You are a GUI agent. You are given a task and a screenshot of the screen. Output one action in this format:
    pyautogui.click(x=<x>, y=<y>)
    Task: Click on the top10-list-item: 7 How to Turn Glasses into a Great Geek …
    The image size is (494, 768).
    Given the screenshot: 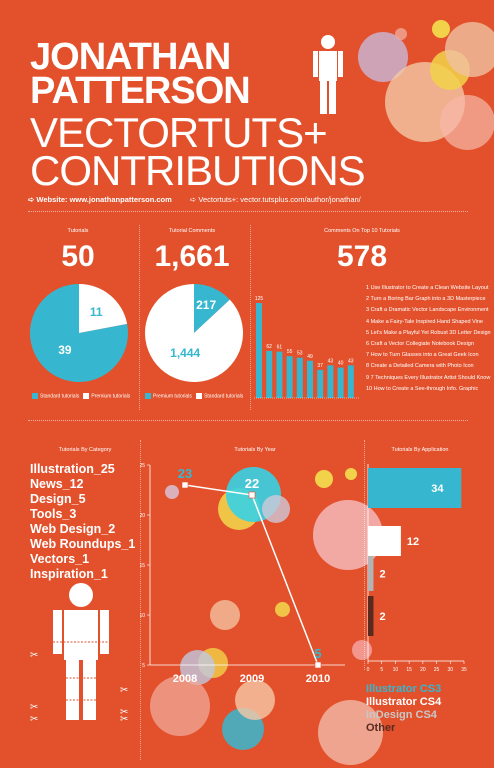 What is the action you would take?
    pyautogui.click(x=422, y=355)
    